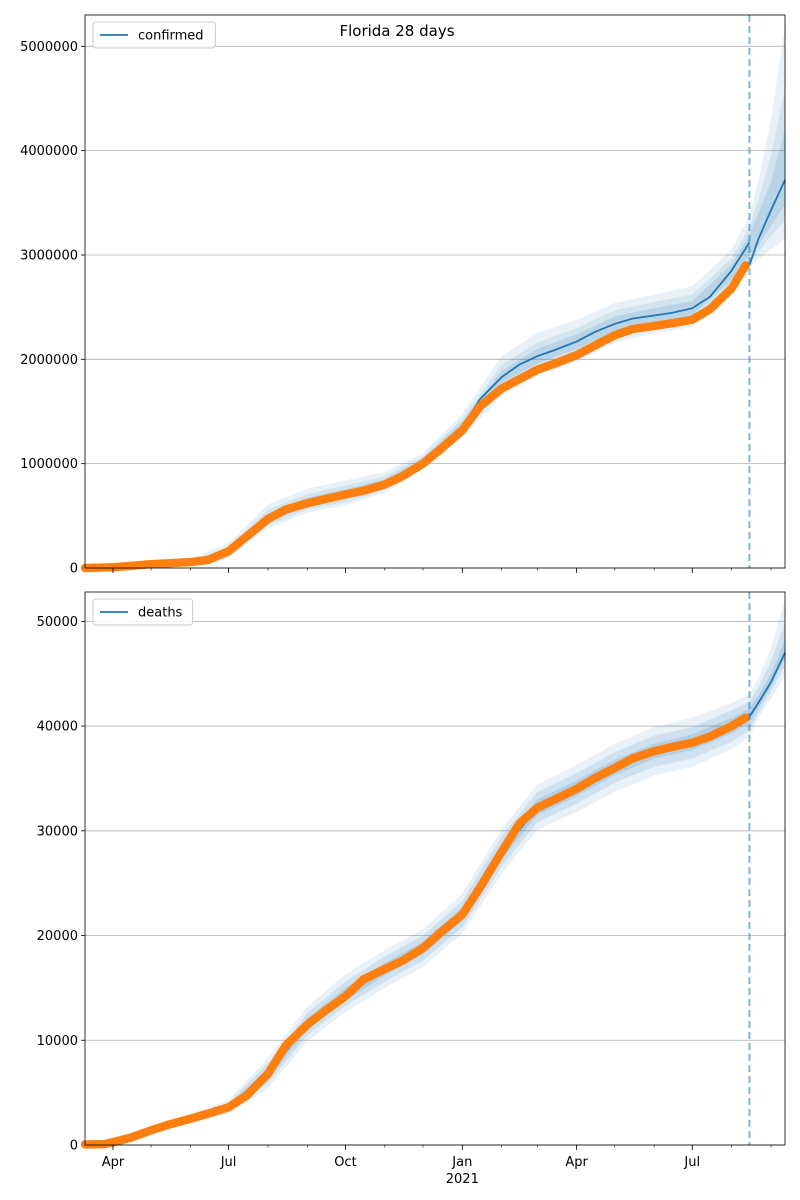 This screenshot has height=1200, width=800. I want to click on y-tick-label: 5000000, so click(49, 47).